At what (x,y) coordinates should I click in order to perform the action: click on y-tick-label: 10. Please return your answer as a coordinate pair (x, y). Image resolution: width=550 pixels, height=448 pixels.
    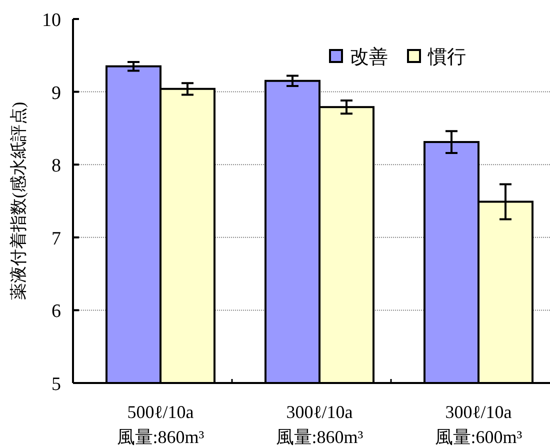
    Looking at the image, I should click on (51, 20).